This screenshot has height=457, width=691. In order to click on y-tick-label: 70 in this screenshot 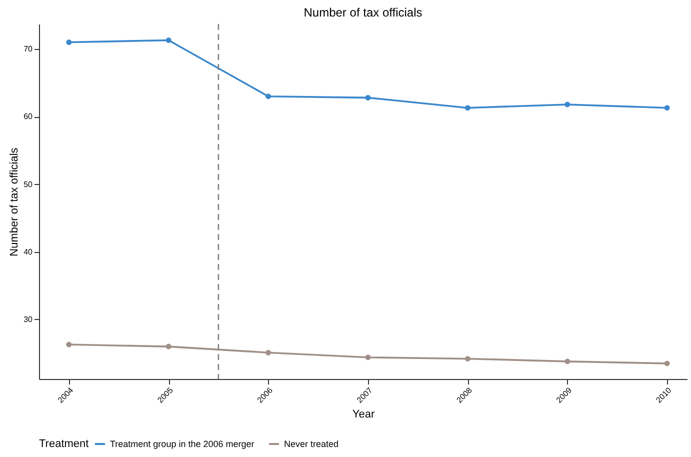, I will do `click(29, 49)`.